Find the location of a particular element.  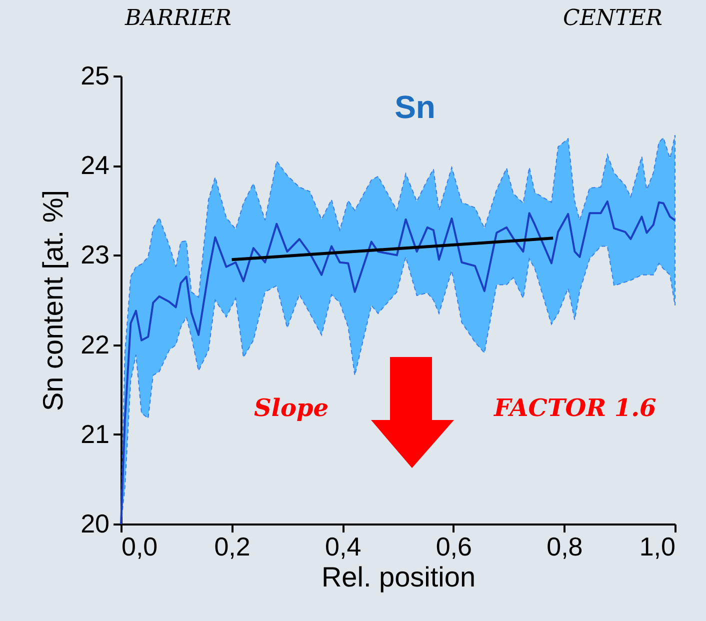

x-tick-label: 1,0 is located at coordinates (657, 547).